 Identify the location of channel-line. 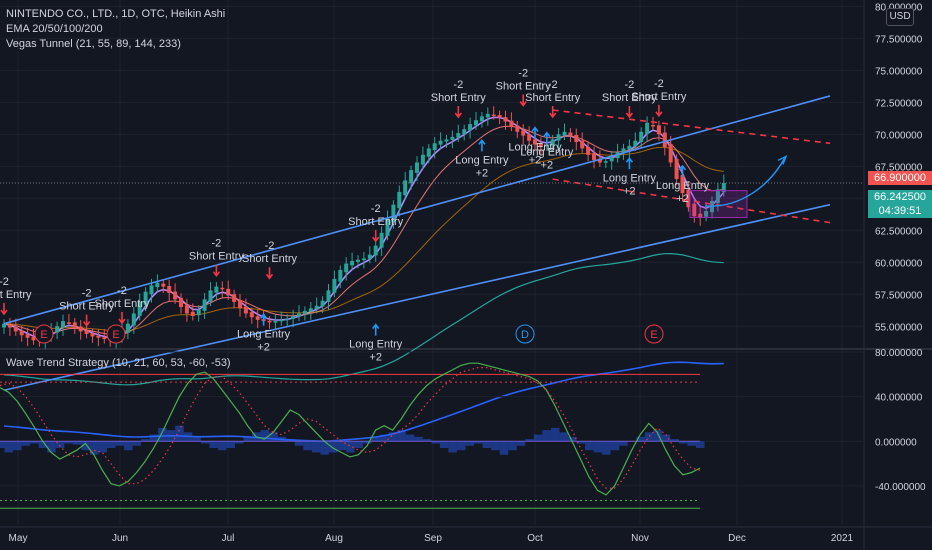
(691, 127).